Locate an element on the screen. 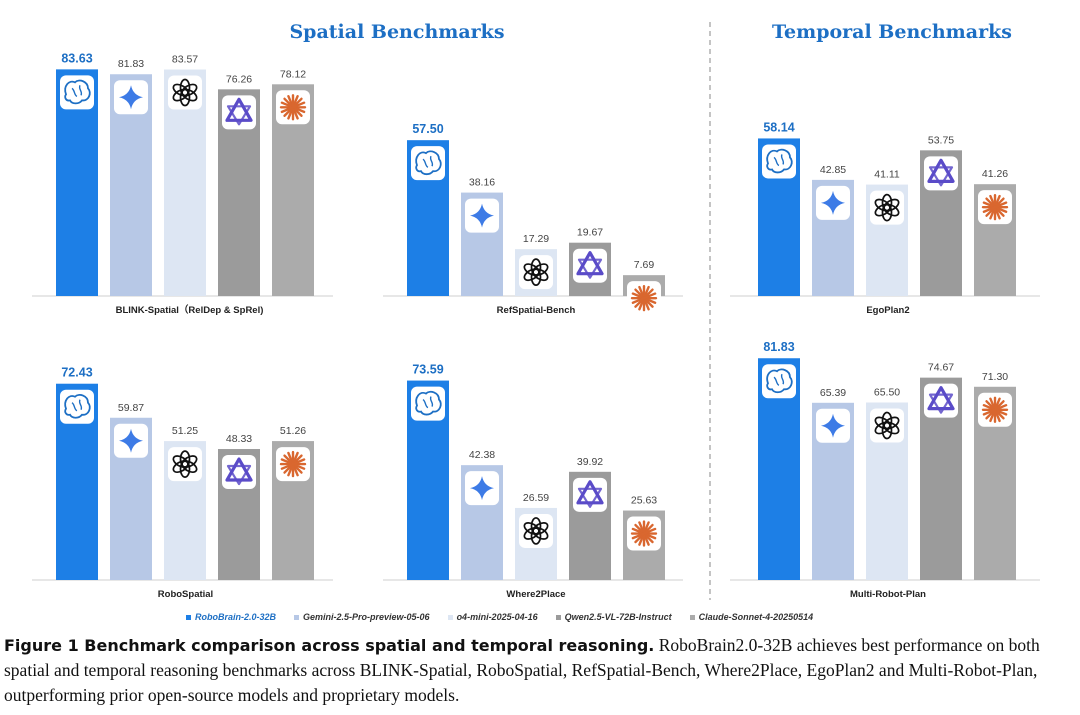  legend-item: Claude-Sonnet-4-20250514 is located at coordinates (751, 617).